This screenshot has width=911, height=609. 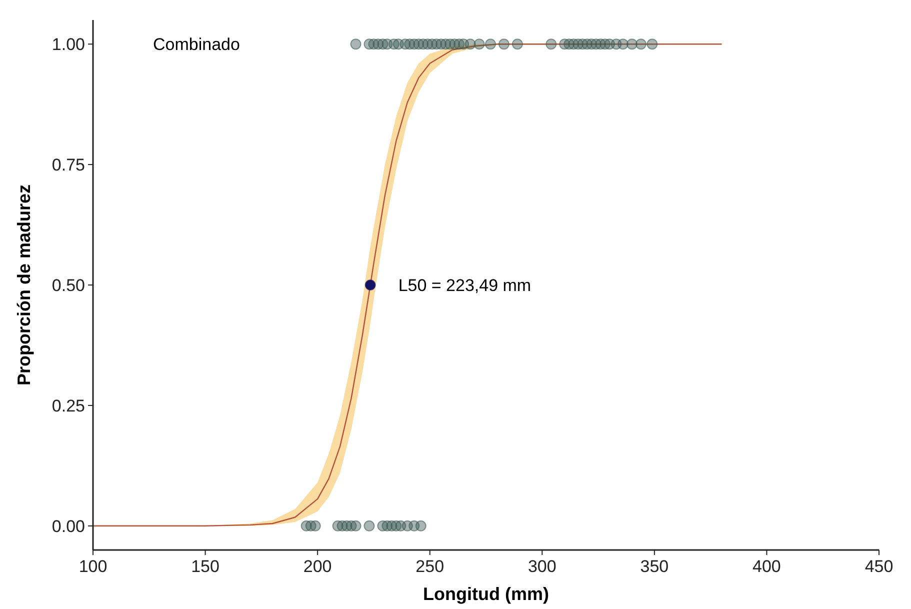 What do you see at coordinates (68, 44) in the screenshot?
I see `y-tick-label: 1.00` at bounding box center [68, 44].